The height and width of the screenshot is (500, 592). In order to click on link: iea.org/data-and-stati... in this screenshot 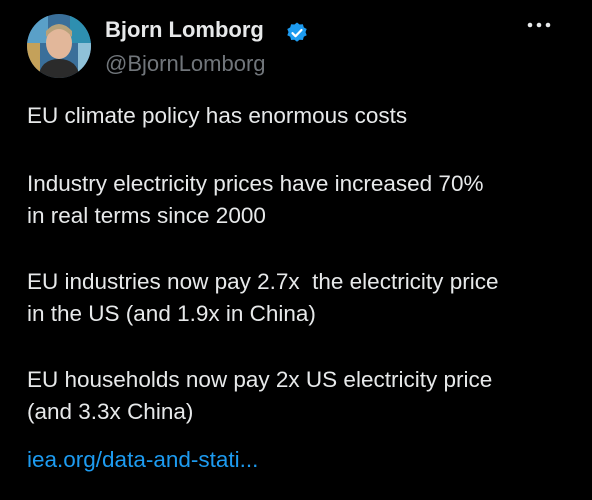, I will do `click(143, 459)`.